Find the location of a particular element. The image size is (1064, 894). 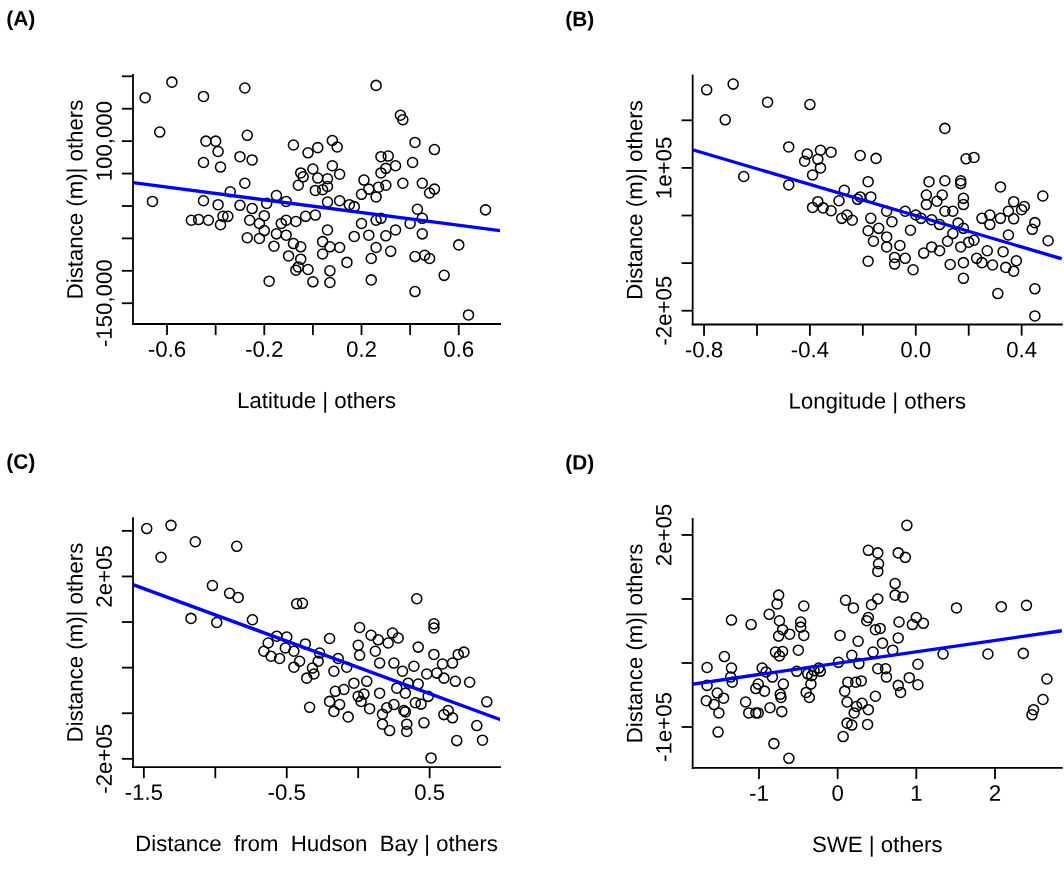

chart-title: (D) is located at coordinates (580, 464).